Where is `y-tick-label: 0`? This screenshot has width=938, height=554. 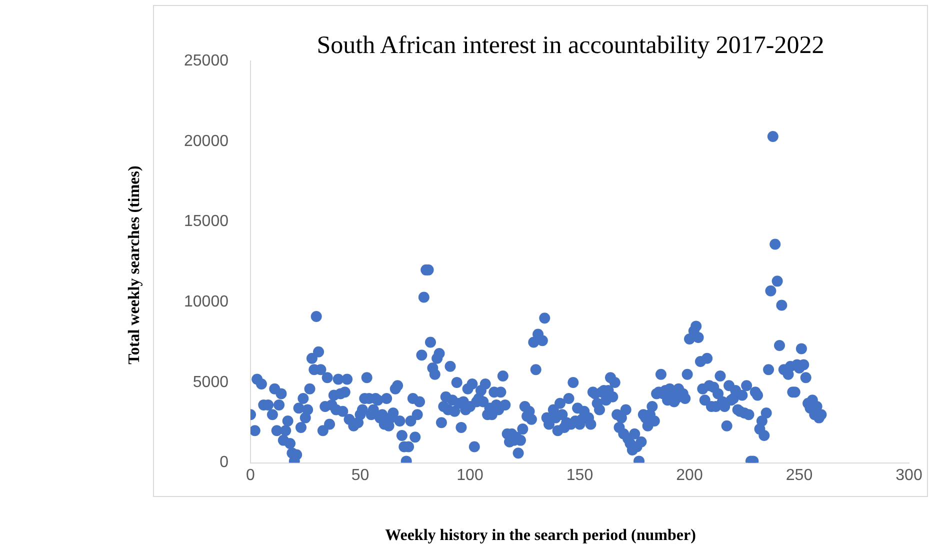 y-tick-label: 0 is located at coordinates (224, 463).